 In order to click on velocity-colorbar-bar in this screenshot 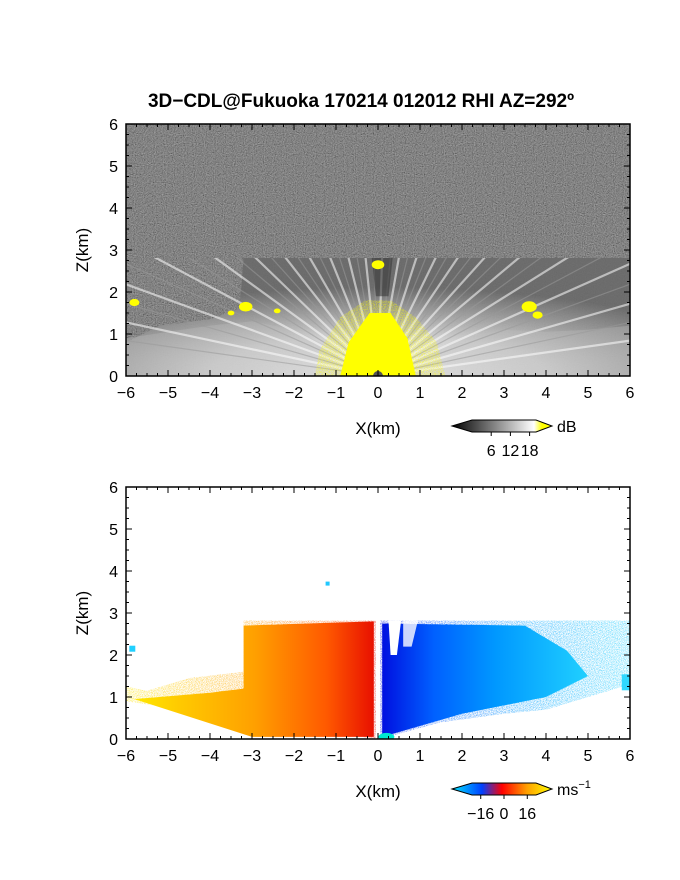, I will do `click(502, 789)`.